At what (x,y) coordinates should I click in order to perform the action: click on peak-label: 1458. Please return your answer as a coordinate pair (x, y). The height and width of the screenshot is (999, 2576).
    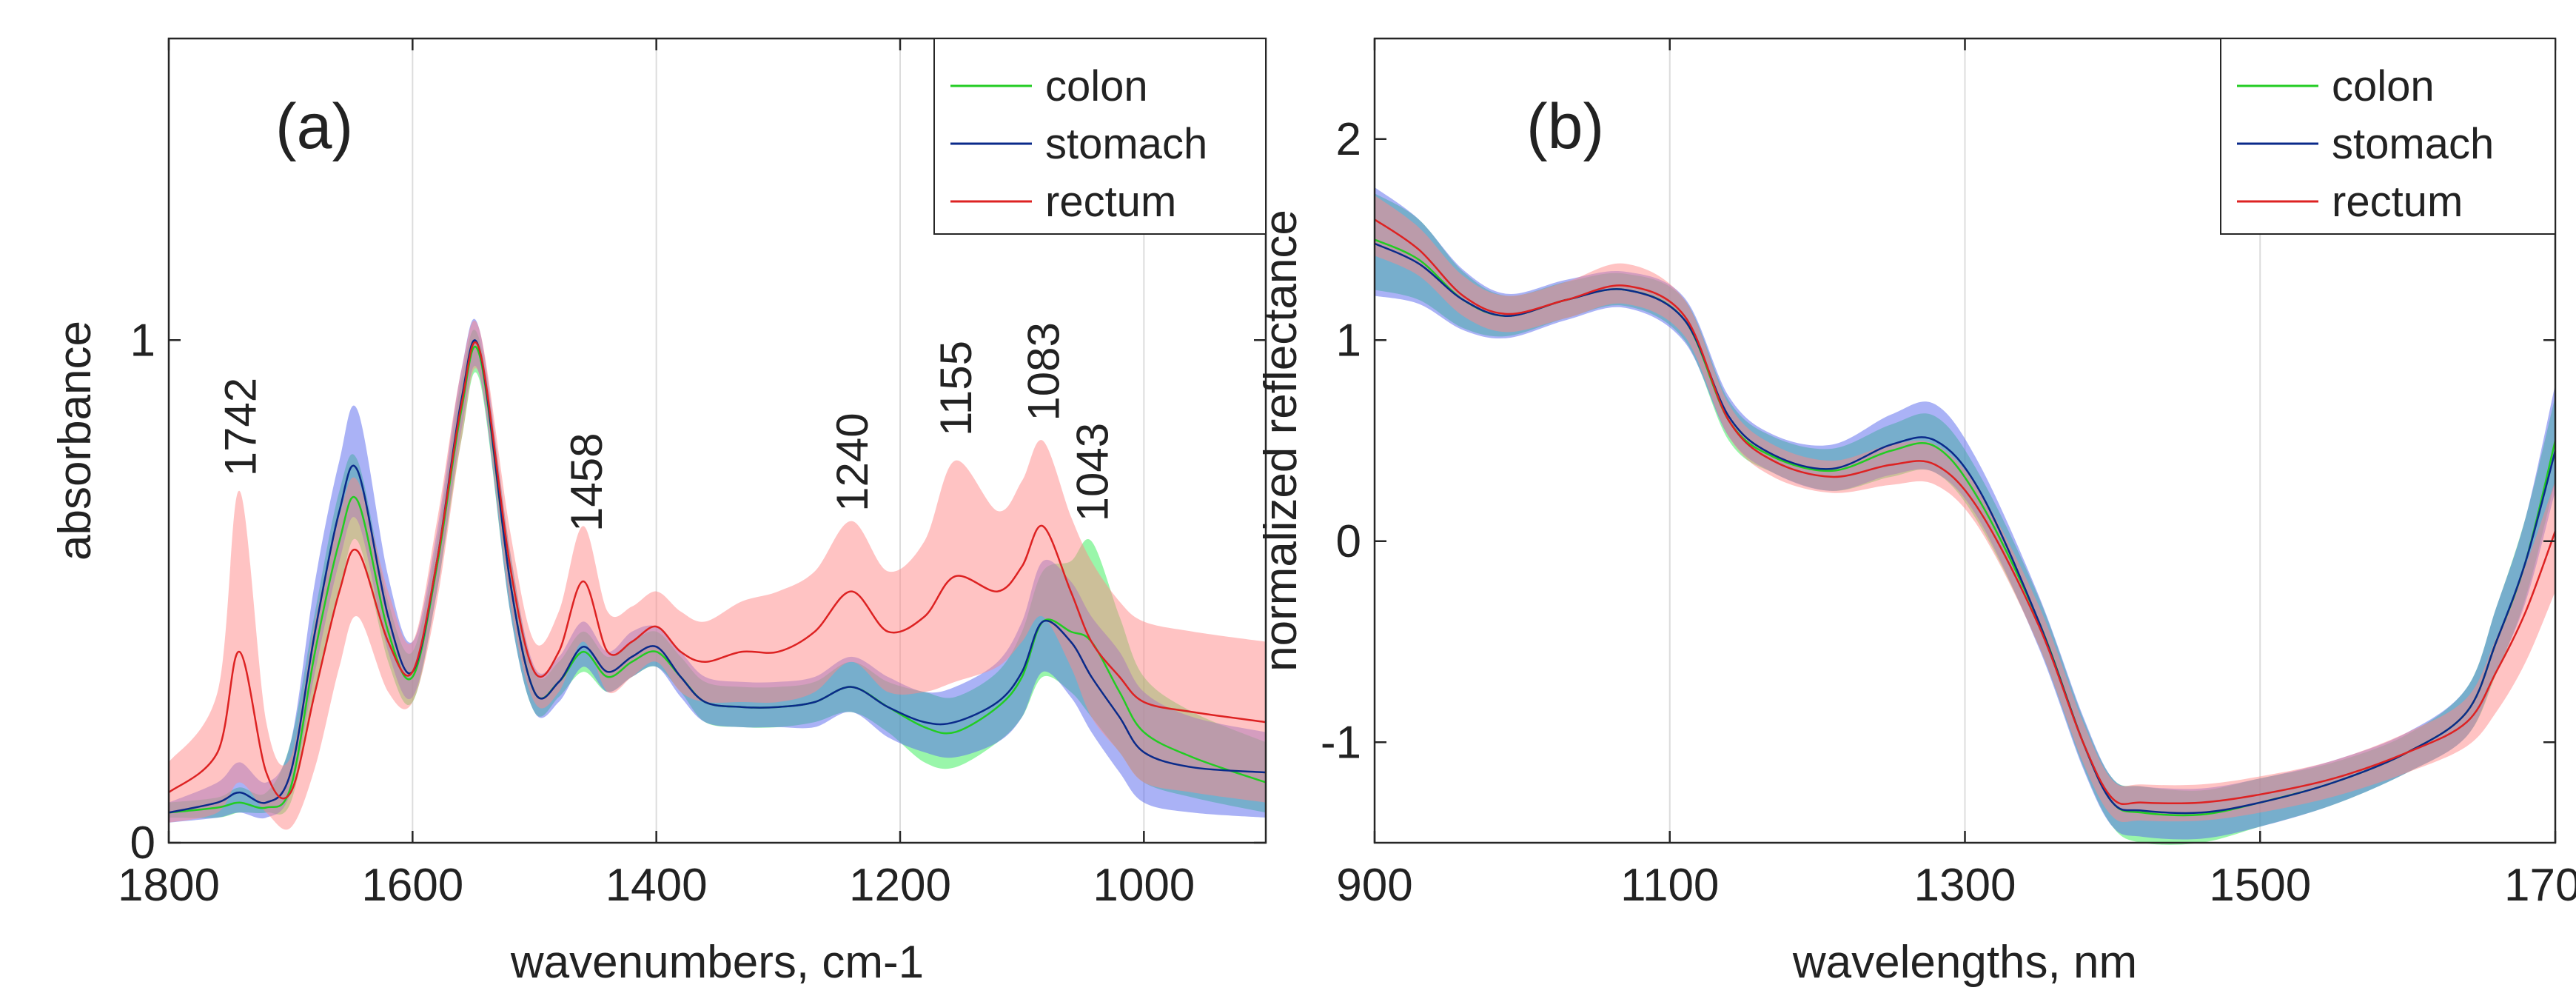
    Looking at the image, I should click on (586, 482).